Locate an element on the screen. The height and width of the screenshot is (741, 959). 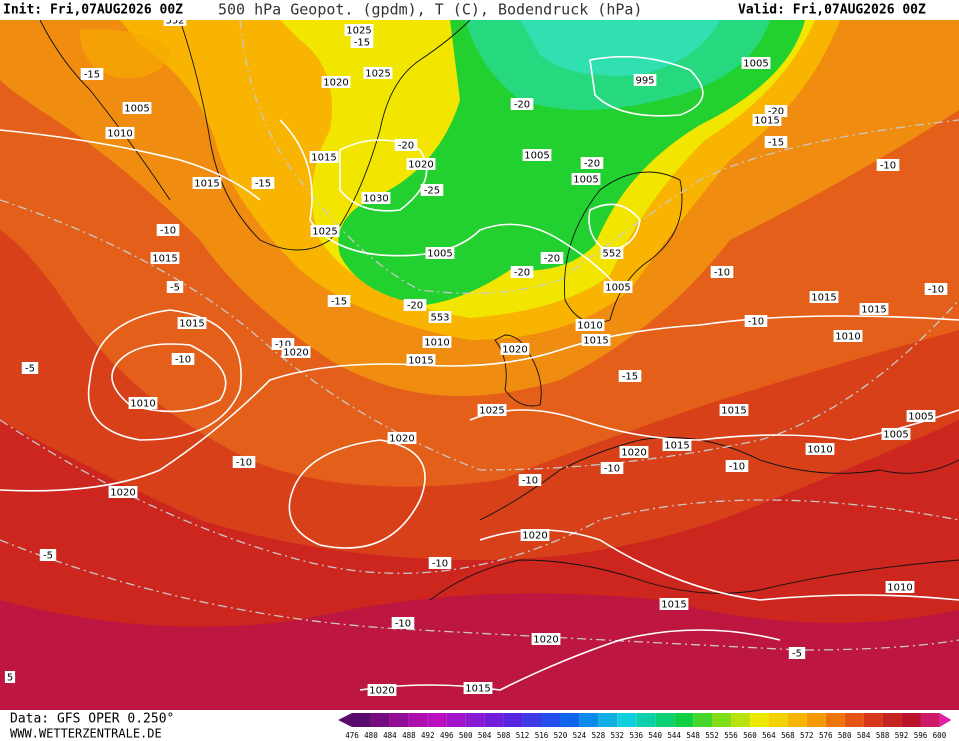
coast-africa is located at coordinates (694, 580).